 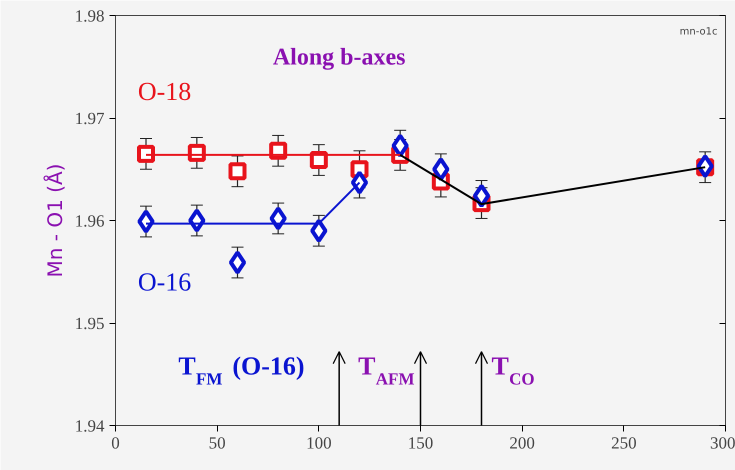 What do you see at coordinates (89, 323) in the screenshot?
I see `y-tick-label: 1.95` at bounding box center [89, 323].